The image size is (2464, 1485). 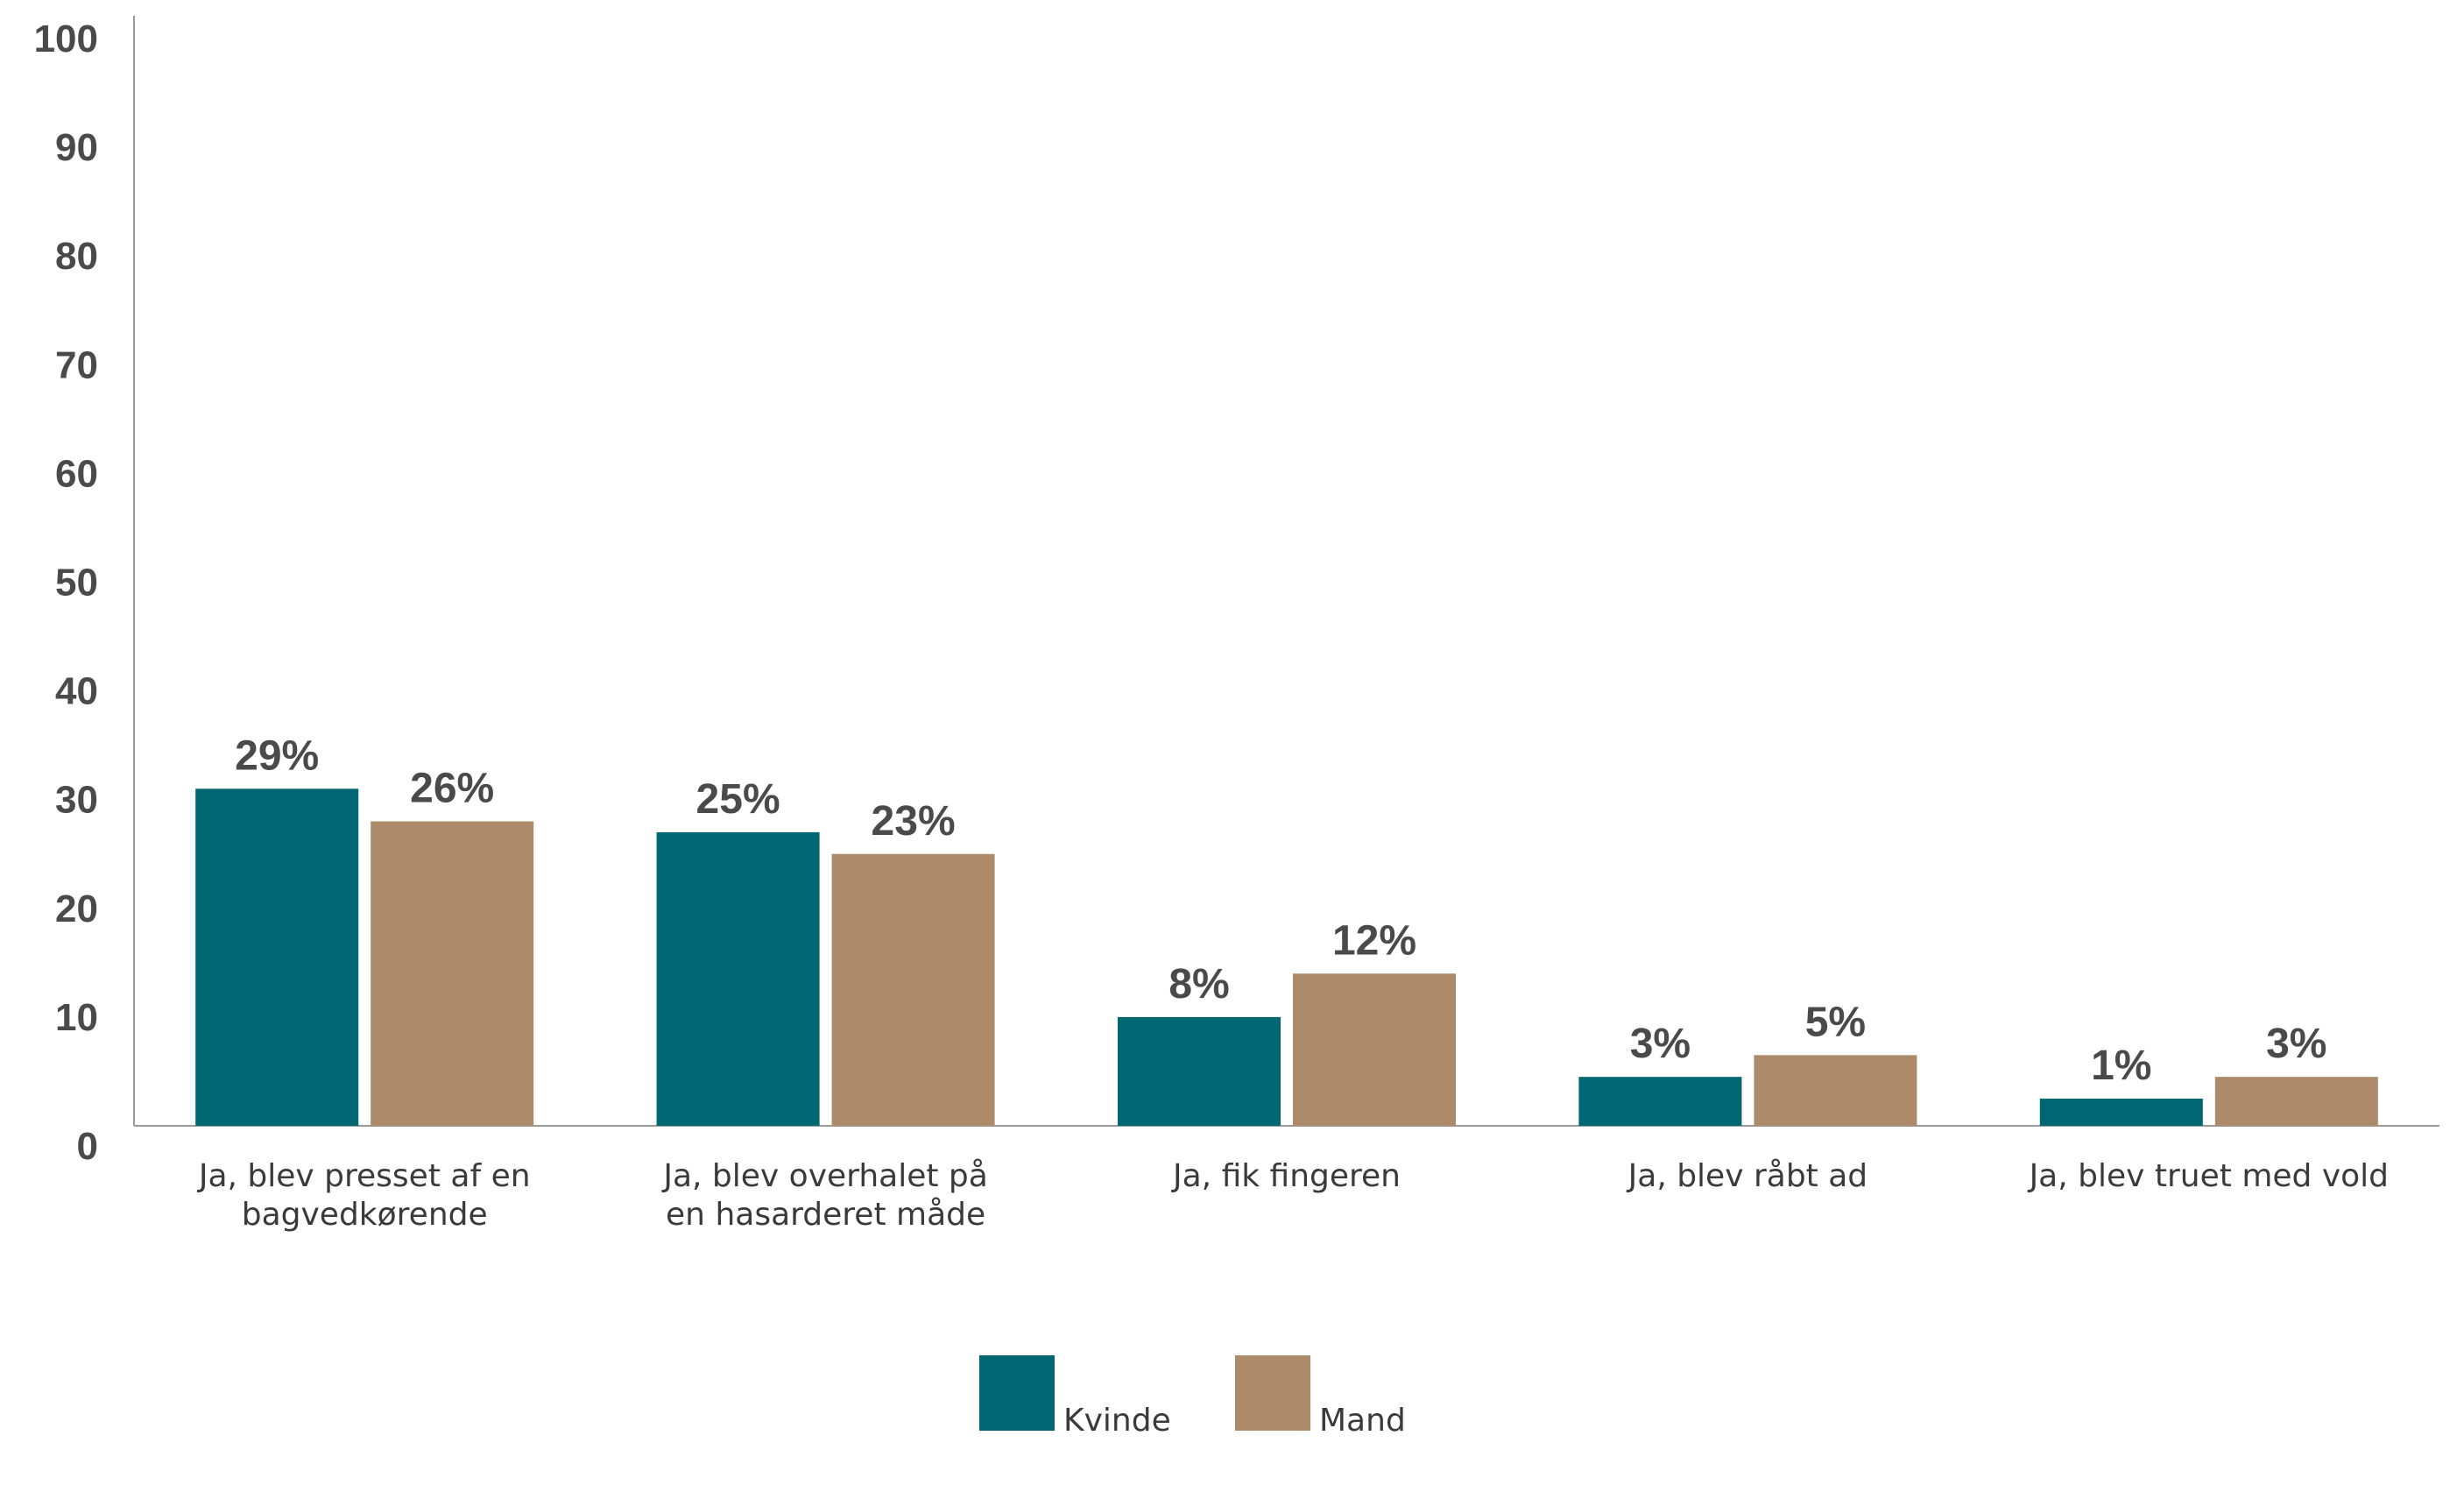 I want to click on y-tick-label: 90, so click(x=76, y=147).